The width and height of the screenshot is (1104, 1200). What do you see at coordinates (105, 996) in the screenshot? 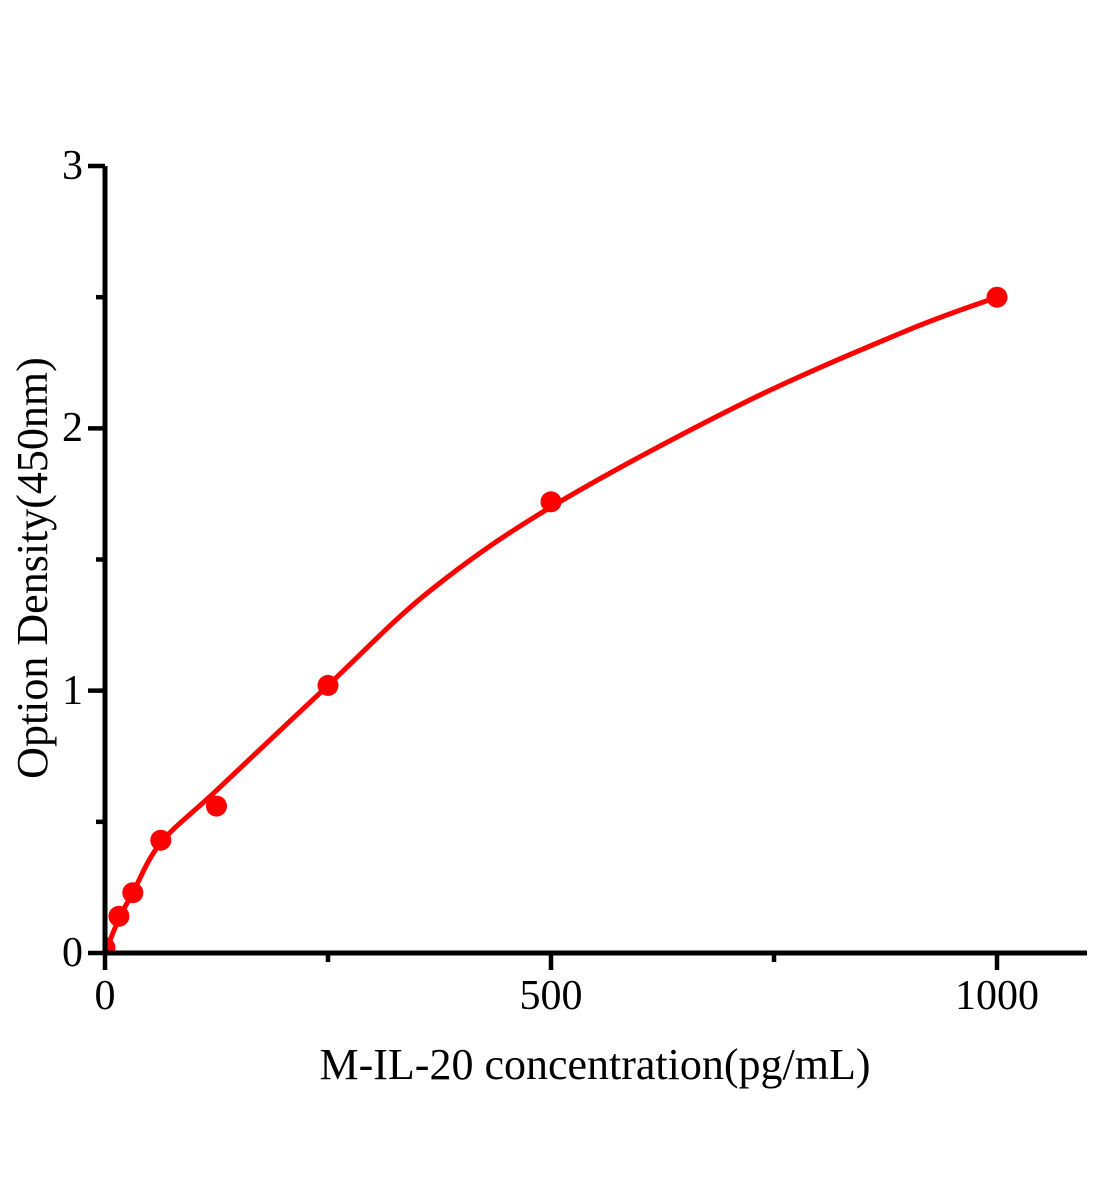
I see `x-tick-label: 0` at bounding box center [105, 996].